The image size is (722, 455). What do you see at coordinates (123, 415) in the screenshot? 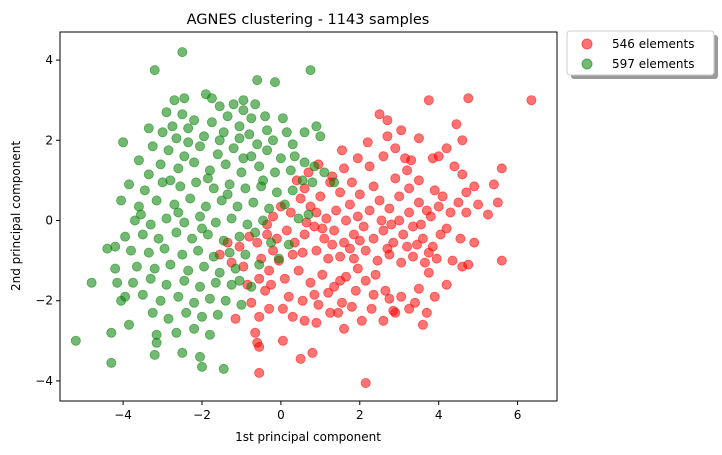
I see `x-tick-label: −4` at bounding box center [123, 415].